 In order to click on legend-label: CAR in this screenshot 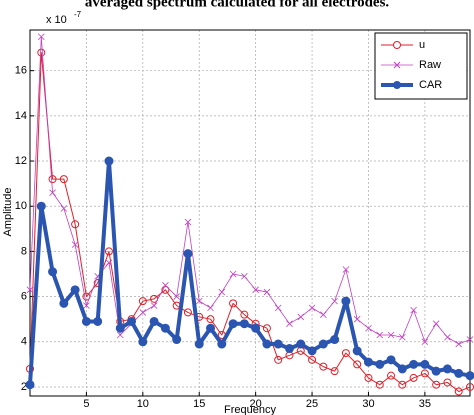, I will do `click(430, 85)`.